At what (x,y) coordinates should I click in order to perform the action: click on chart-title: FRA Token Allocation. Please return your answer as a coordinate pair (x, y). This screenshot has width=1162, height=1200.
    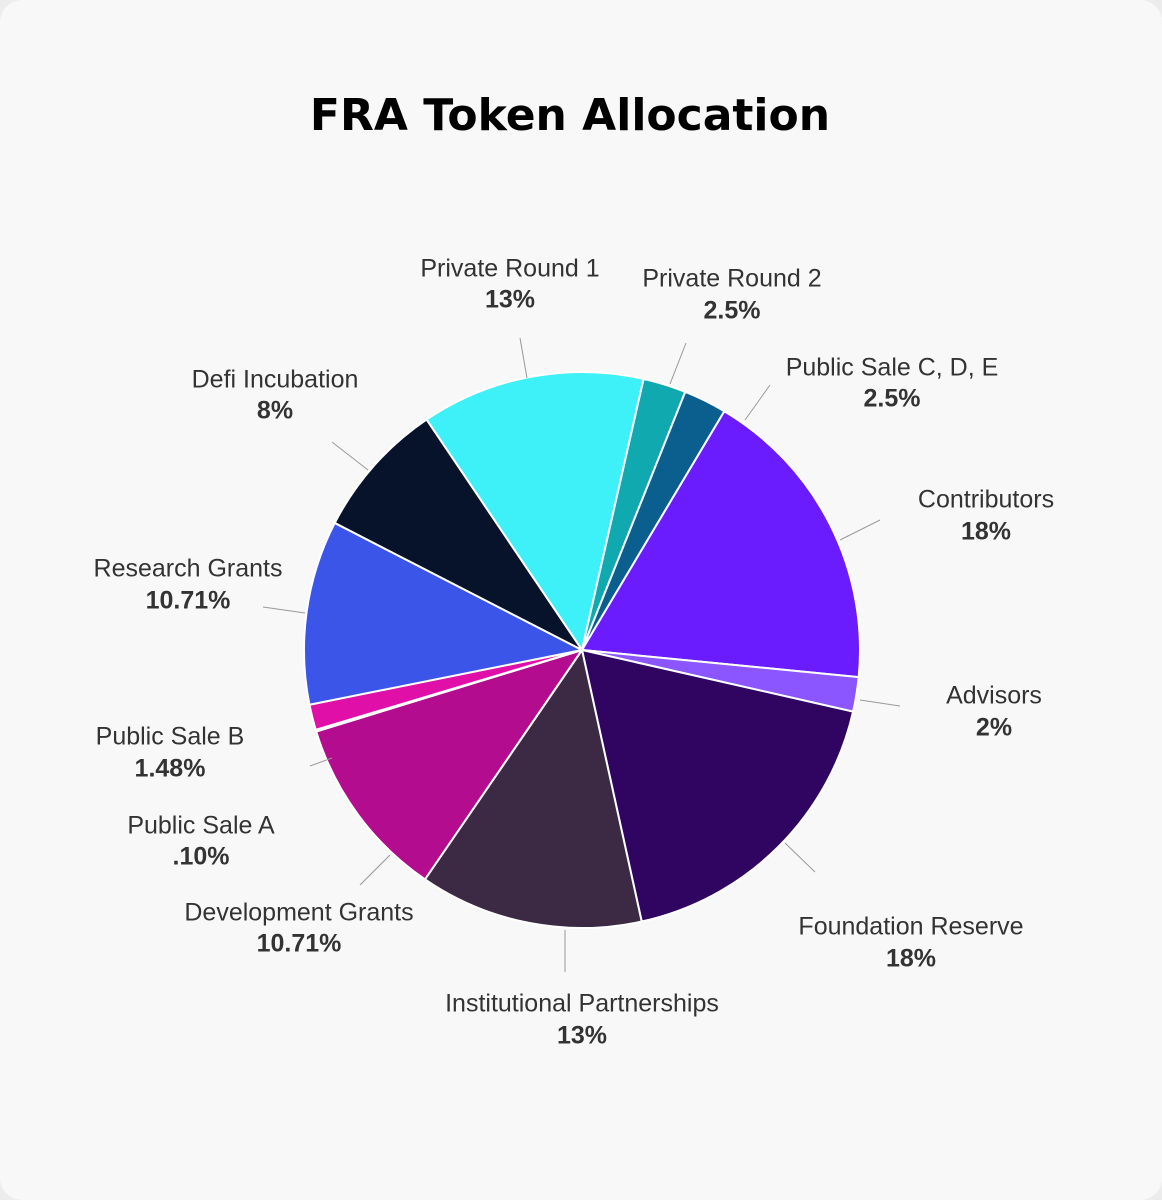
    Looking at the image, I should click on (570, 115).